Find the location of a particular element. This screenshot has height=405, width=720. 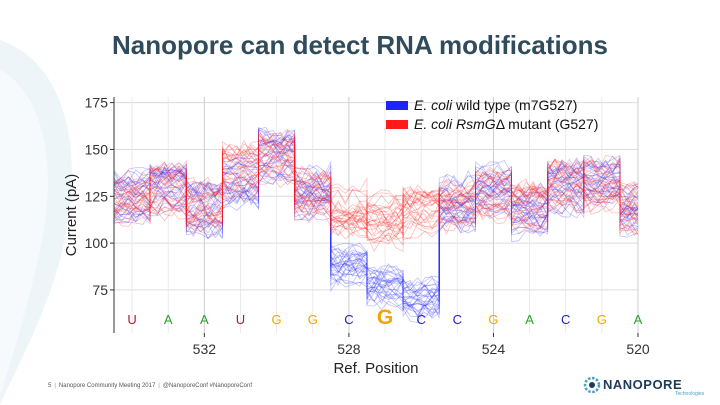

logo-wordmark: NANOPORE is located at coordinates (643, 384).